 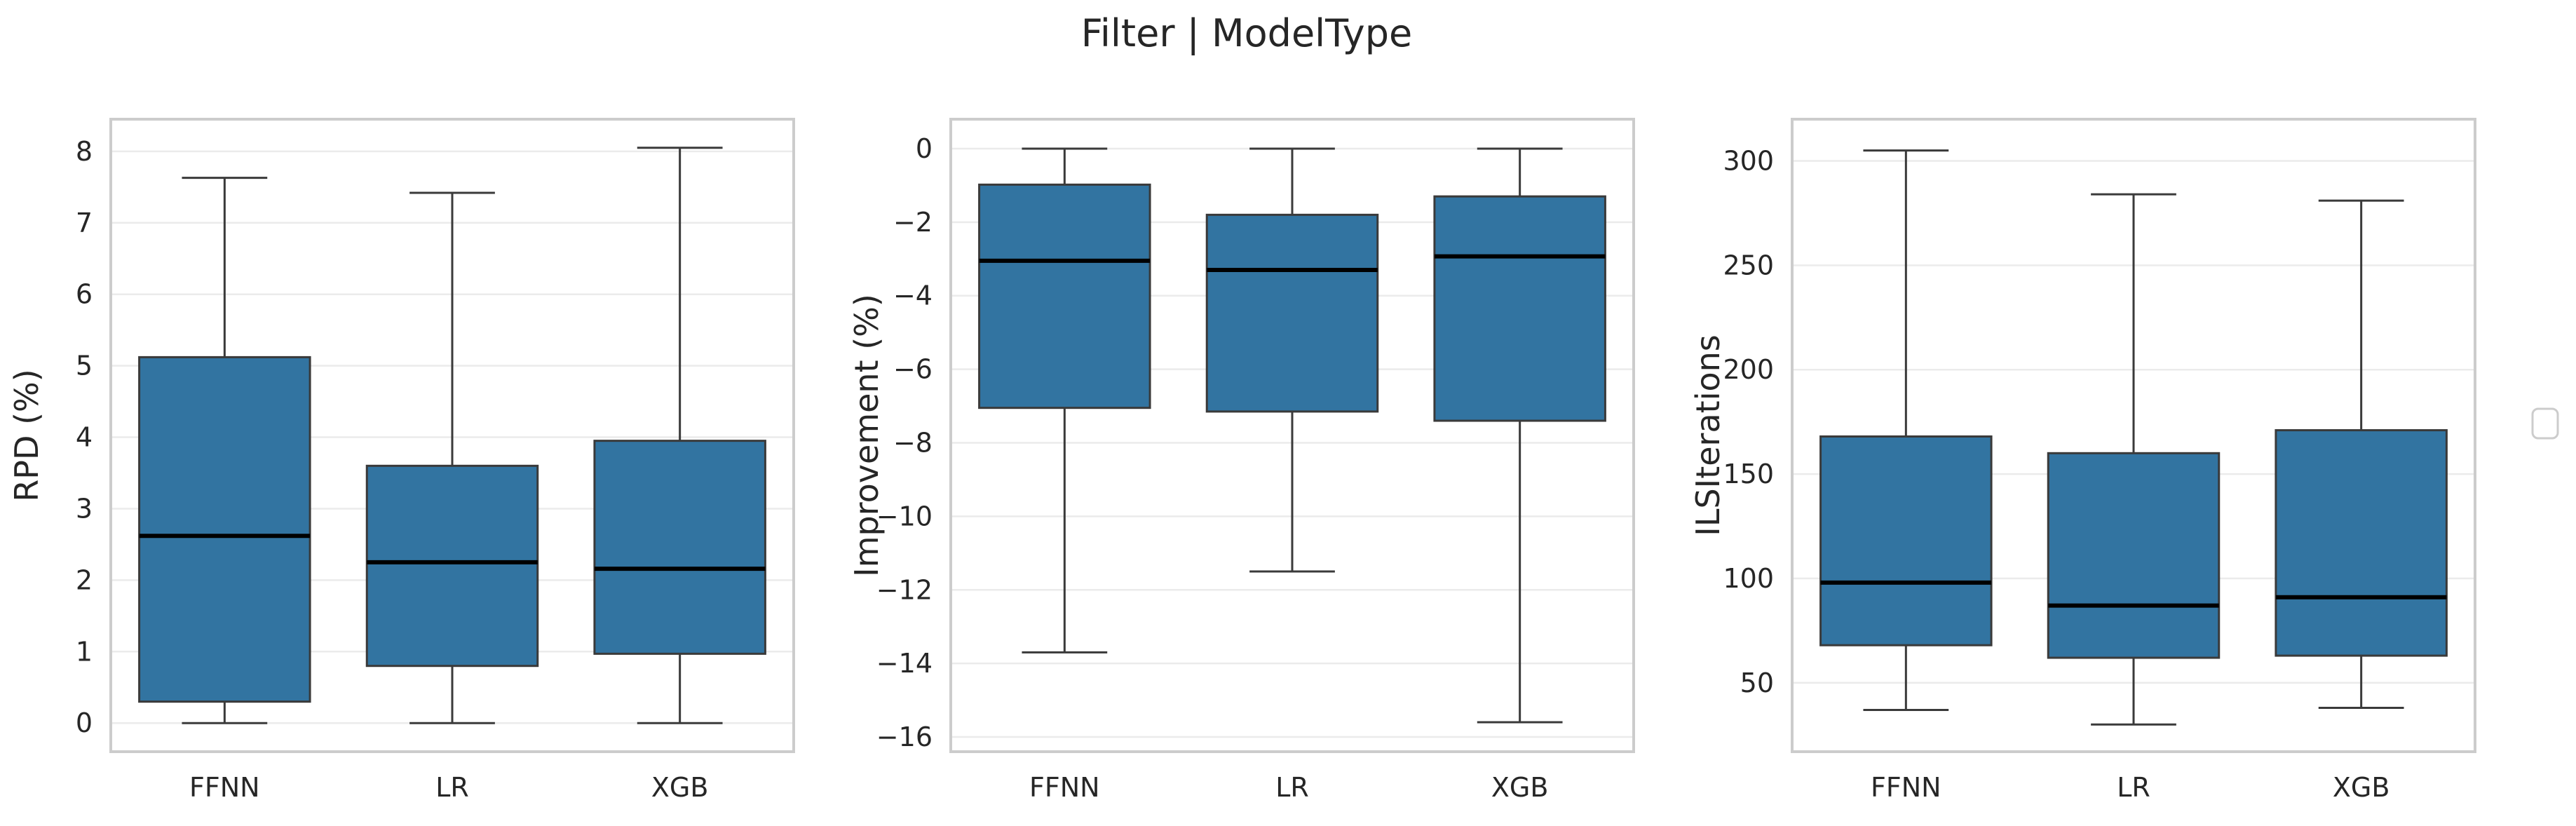 I want to click on y-tick-label-ils-iterations: 150, so click(x=1748, y=474).